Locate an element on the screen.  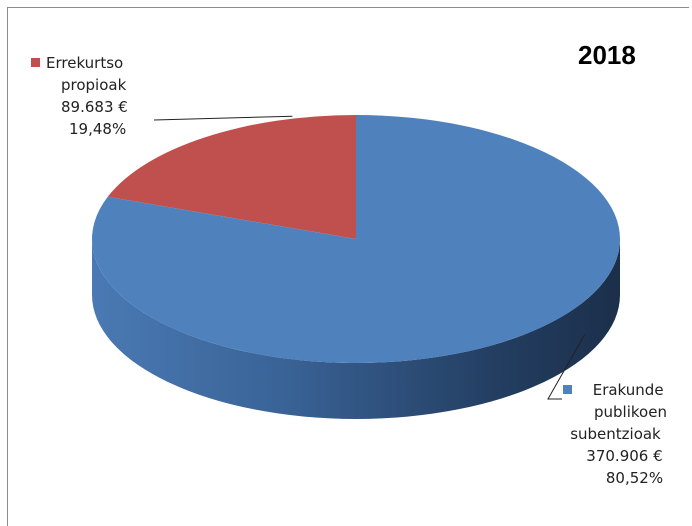
leader-line-errekurtso is located at coordinates (223, 118).